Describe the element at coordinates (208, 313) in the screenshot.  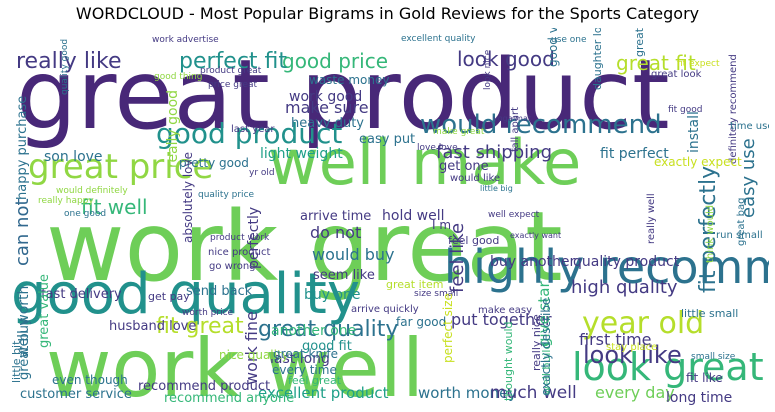
I see `word-worth-price: worth price` at that location.